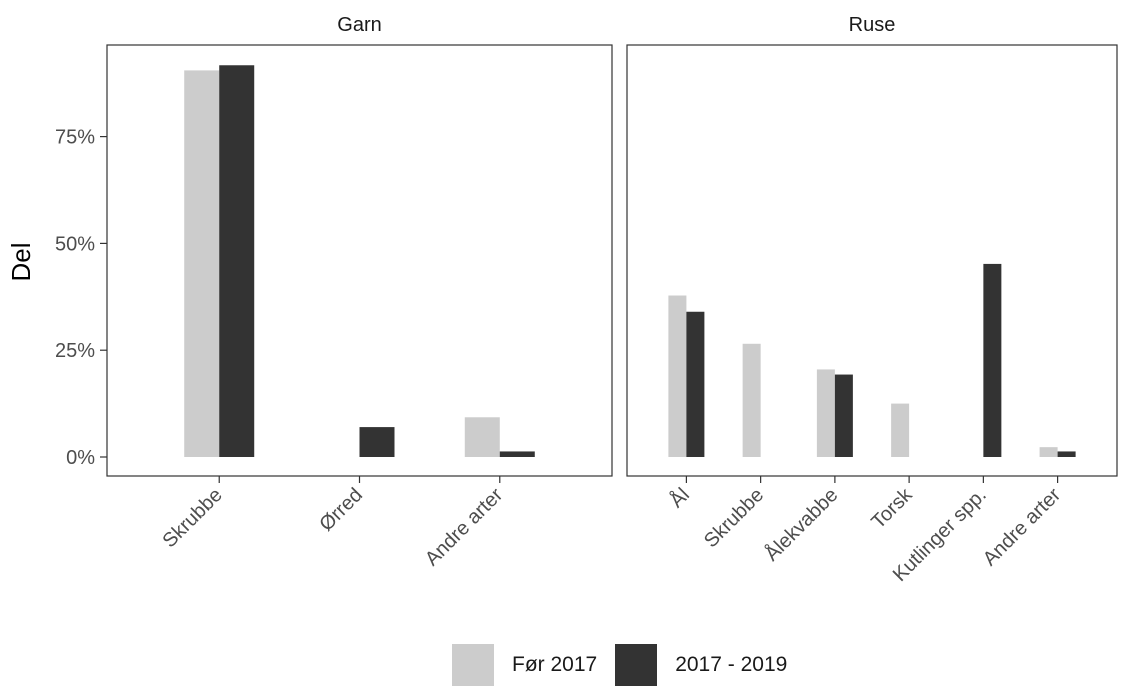 The height and width of the screenshot is (686, 1123). Describe the element at coordinates (992, 360) in the screenshot. I see `bar-ruse-kutlinger-spp-2017-2019` at that location.